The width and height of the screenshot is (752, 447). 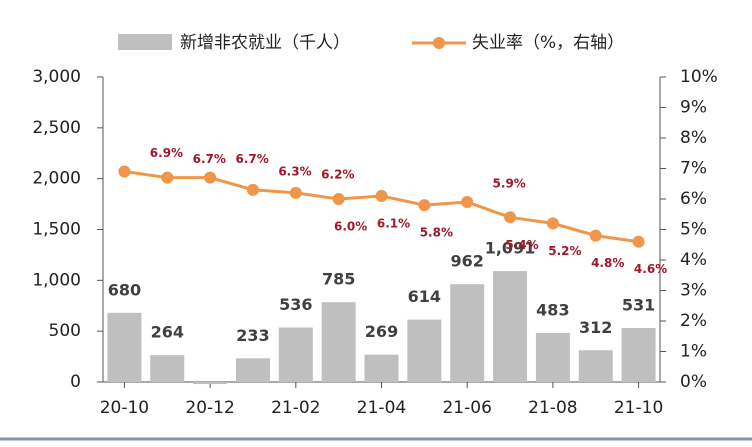 I want to click on bar-value-label: 785, so click(x=338, y=279).